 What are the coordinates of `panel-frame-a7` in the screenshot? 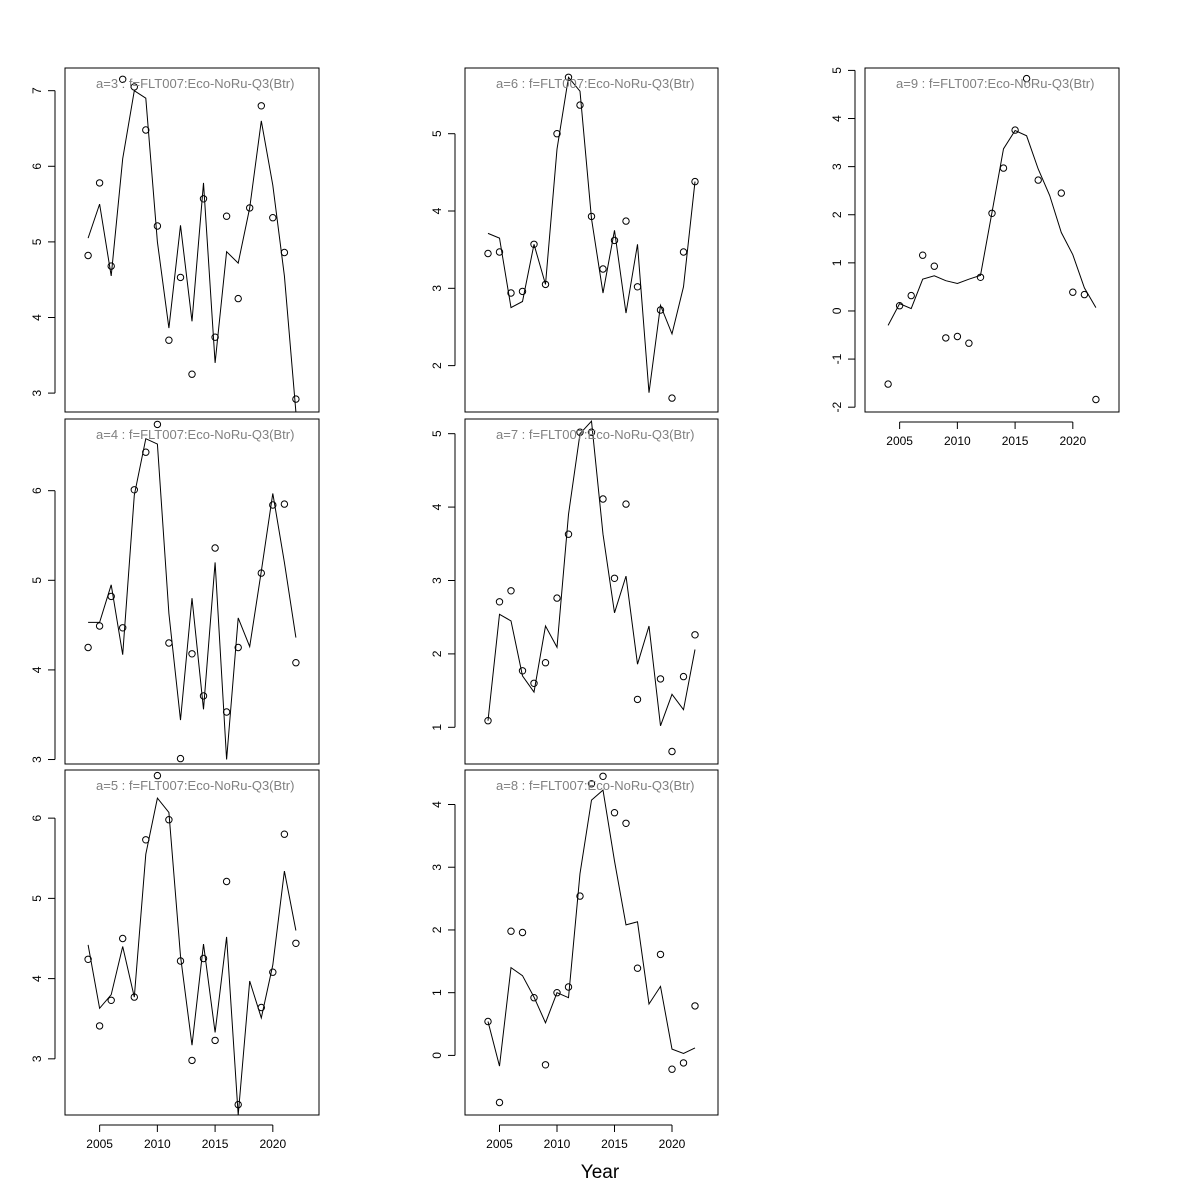 It's located at (591, 591).